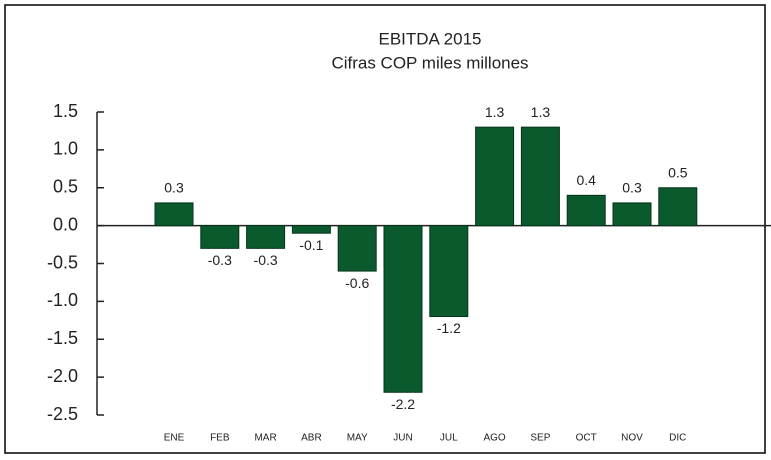 This screenshot has height=460, width=771. What do you see at coordinates (449, 438) in the screenshot?
I see `x-tick-label: JUL` at bounding box center [449, 438].